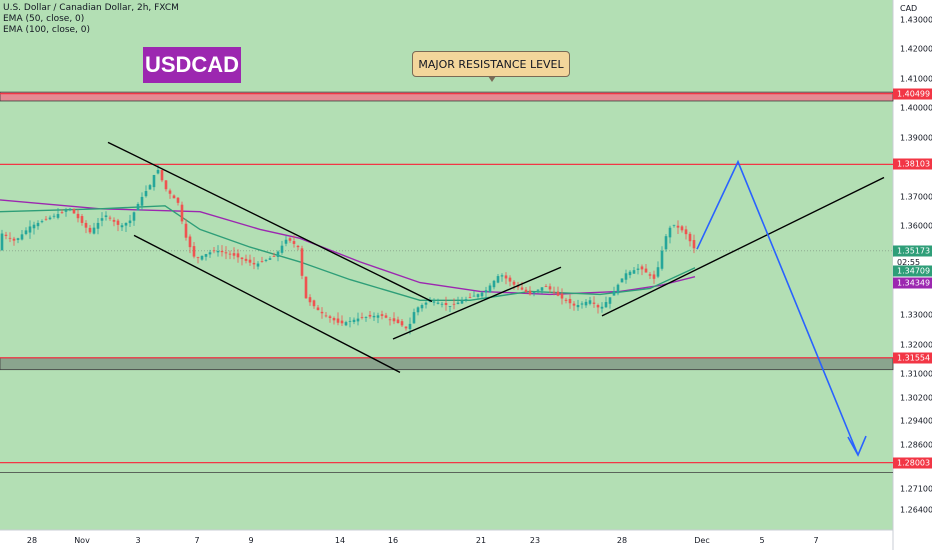  What do you see at coordinates (916, 49) in the screenshot?
I see `y-tick-label: 1.42000` at bounding box center [916, 49].